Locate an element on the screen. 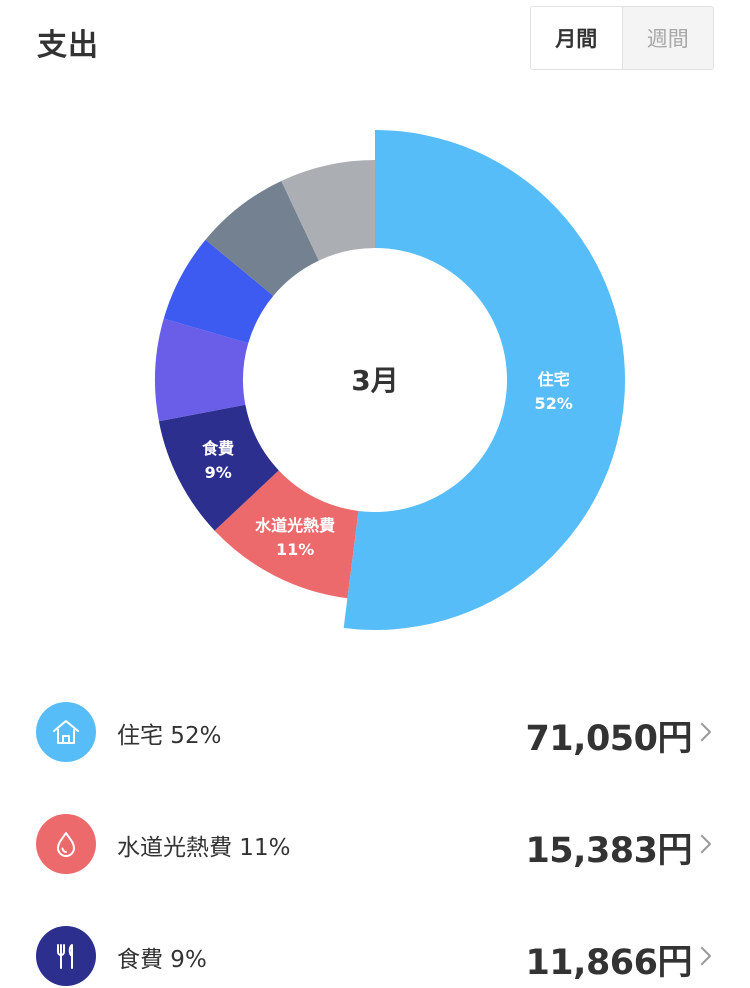  period-toggle: 月間 週間 is located at coordinates (622, 38).